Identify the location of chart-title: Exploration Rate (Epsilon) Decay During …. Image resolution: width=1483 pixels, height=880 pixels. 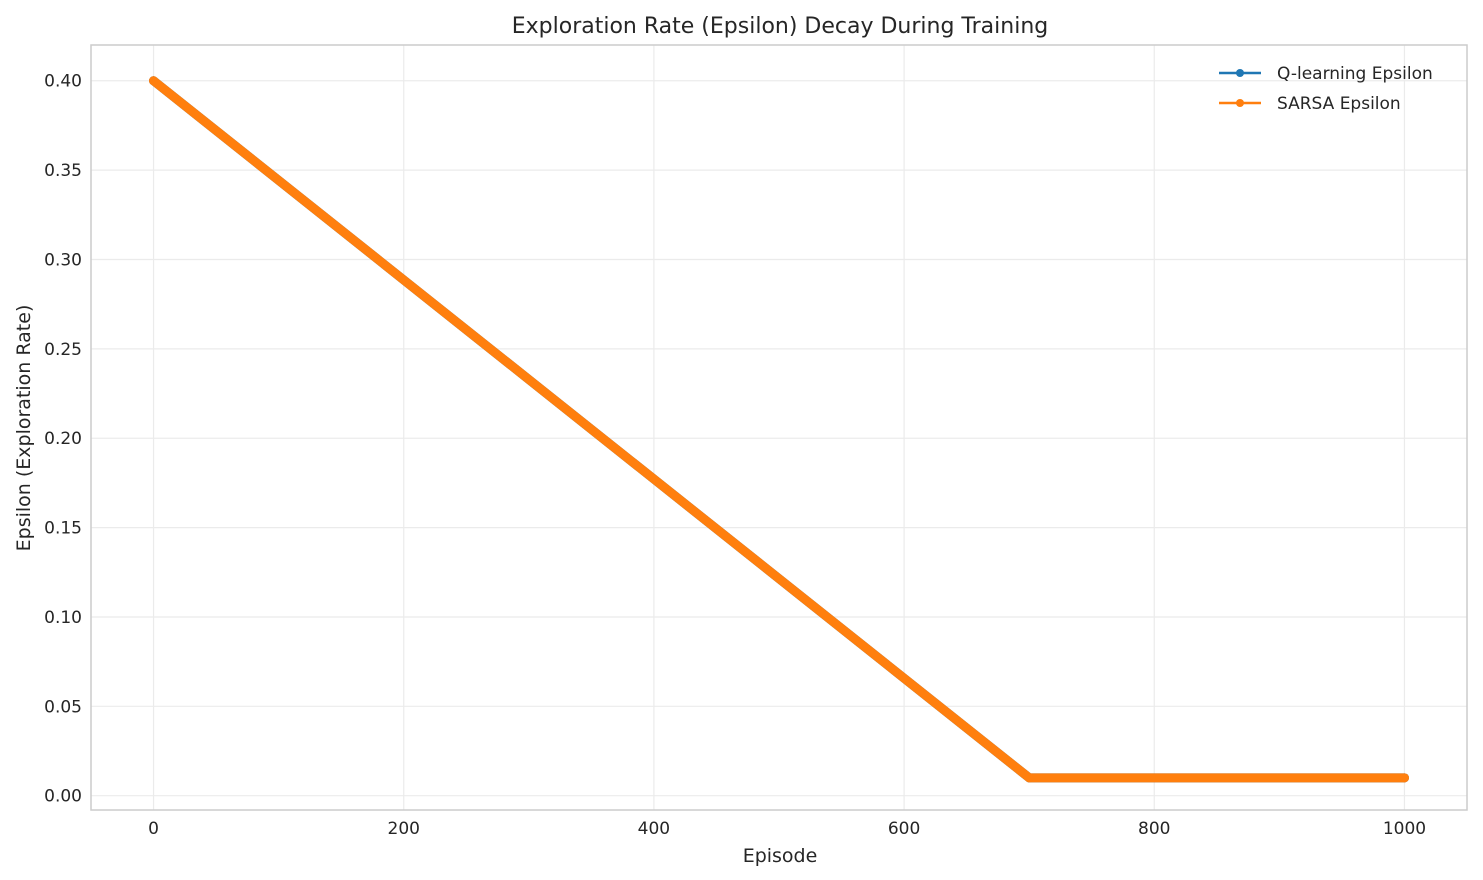
(780, 26).